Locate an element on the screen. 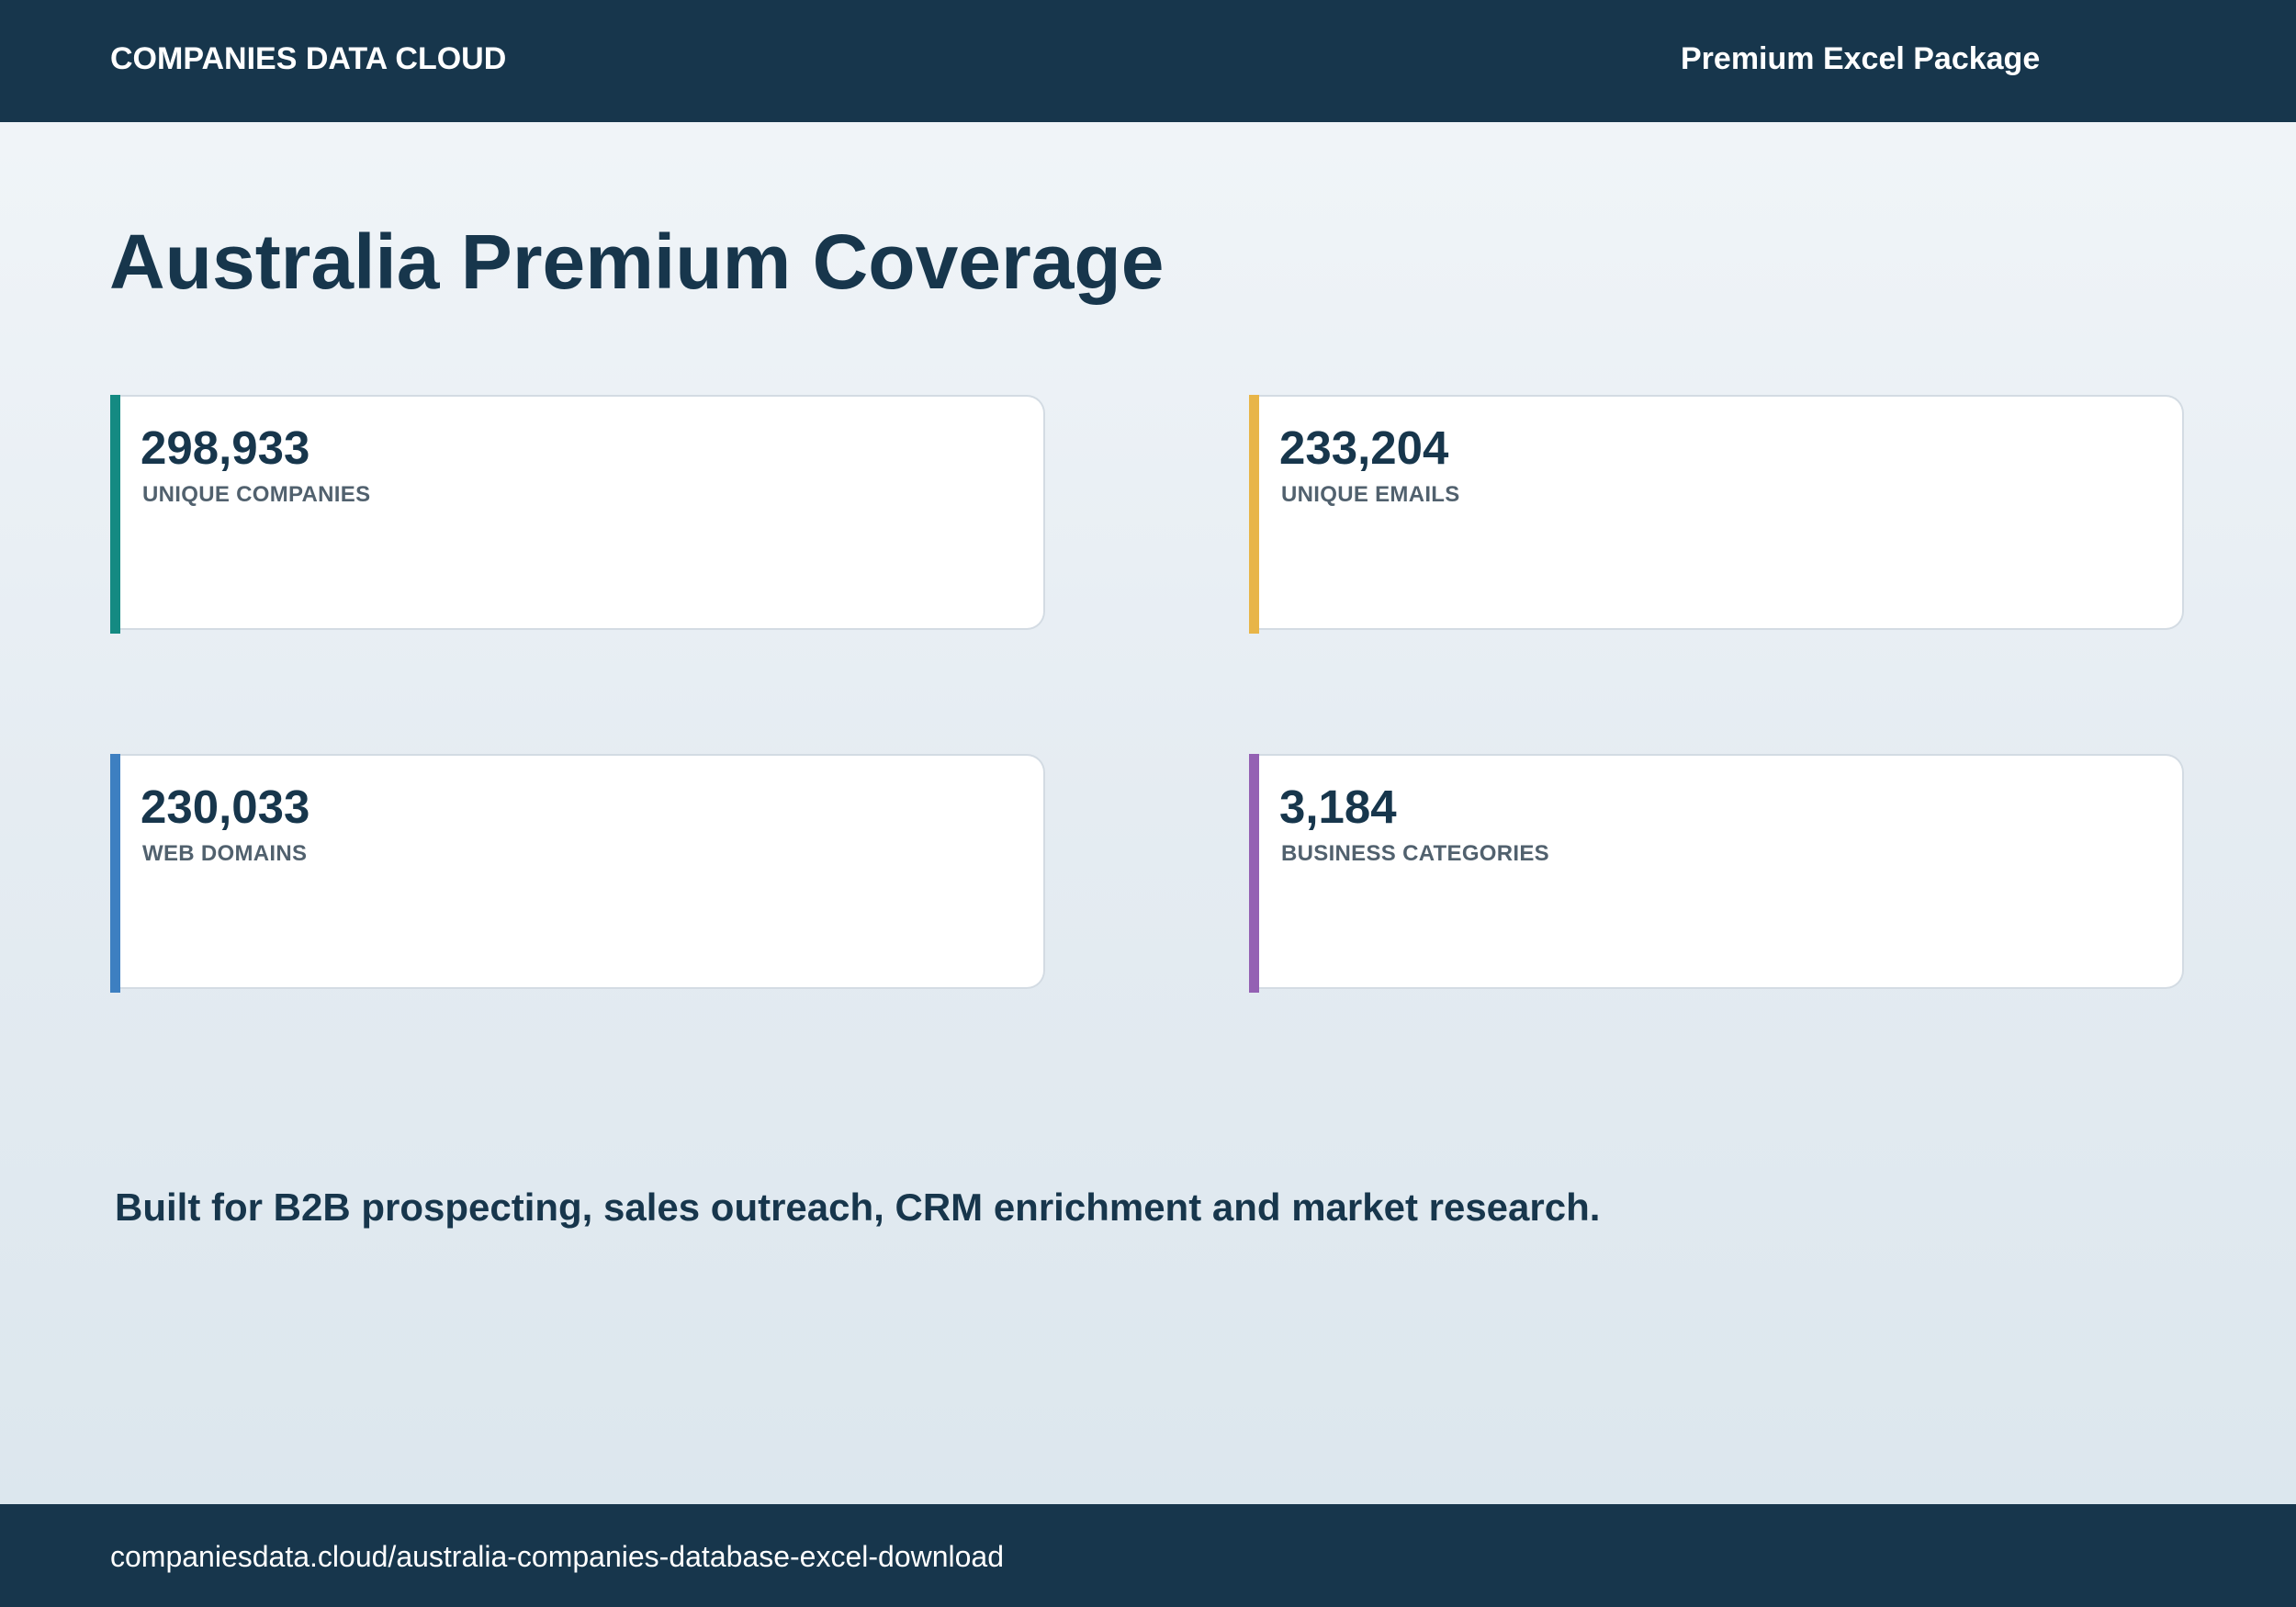  stat-card-unique-emails: 233,204 UNIQUE EMAILS is located at coordinates (1717, 514).